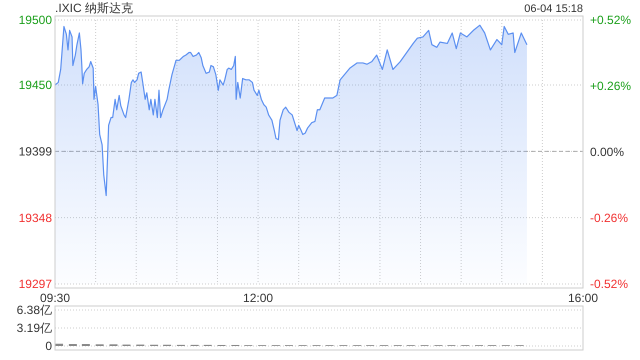  I want to click on x-tick-label: 12:00, so click(258, 298).